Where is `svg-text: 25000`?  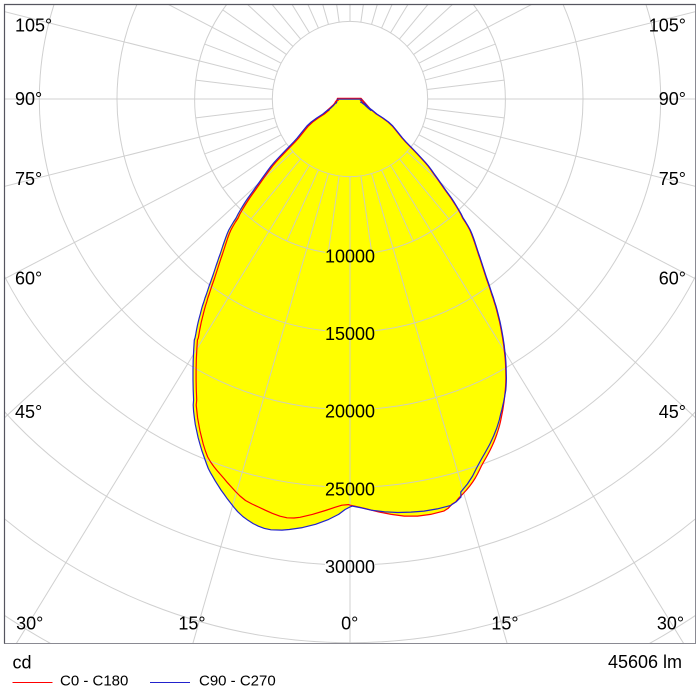
svg-text: 25000 is located at coordinates (350, 489).